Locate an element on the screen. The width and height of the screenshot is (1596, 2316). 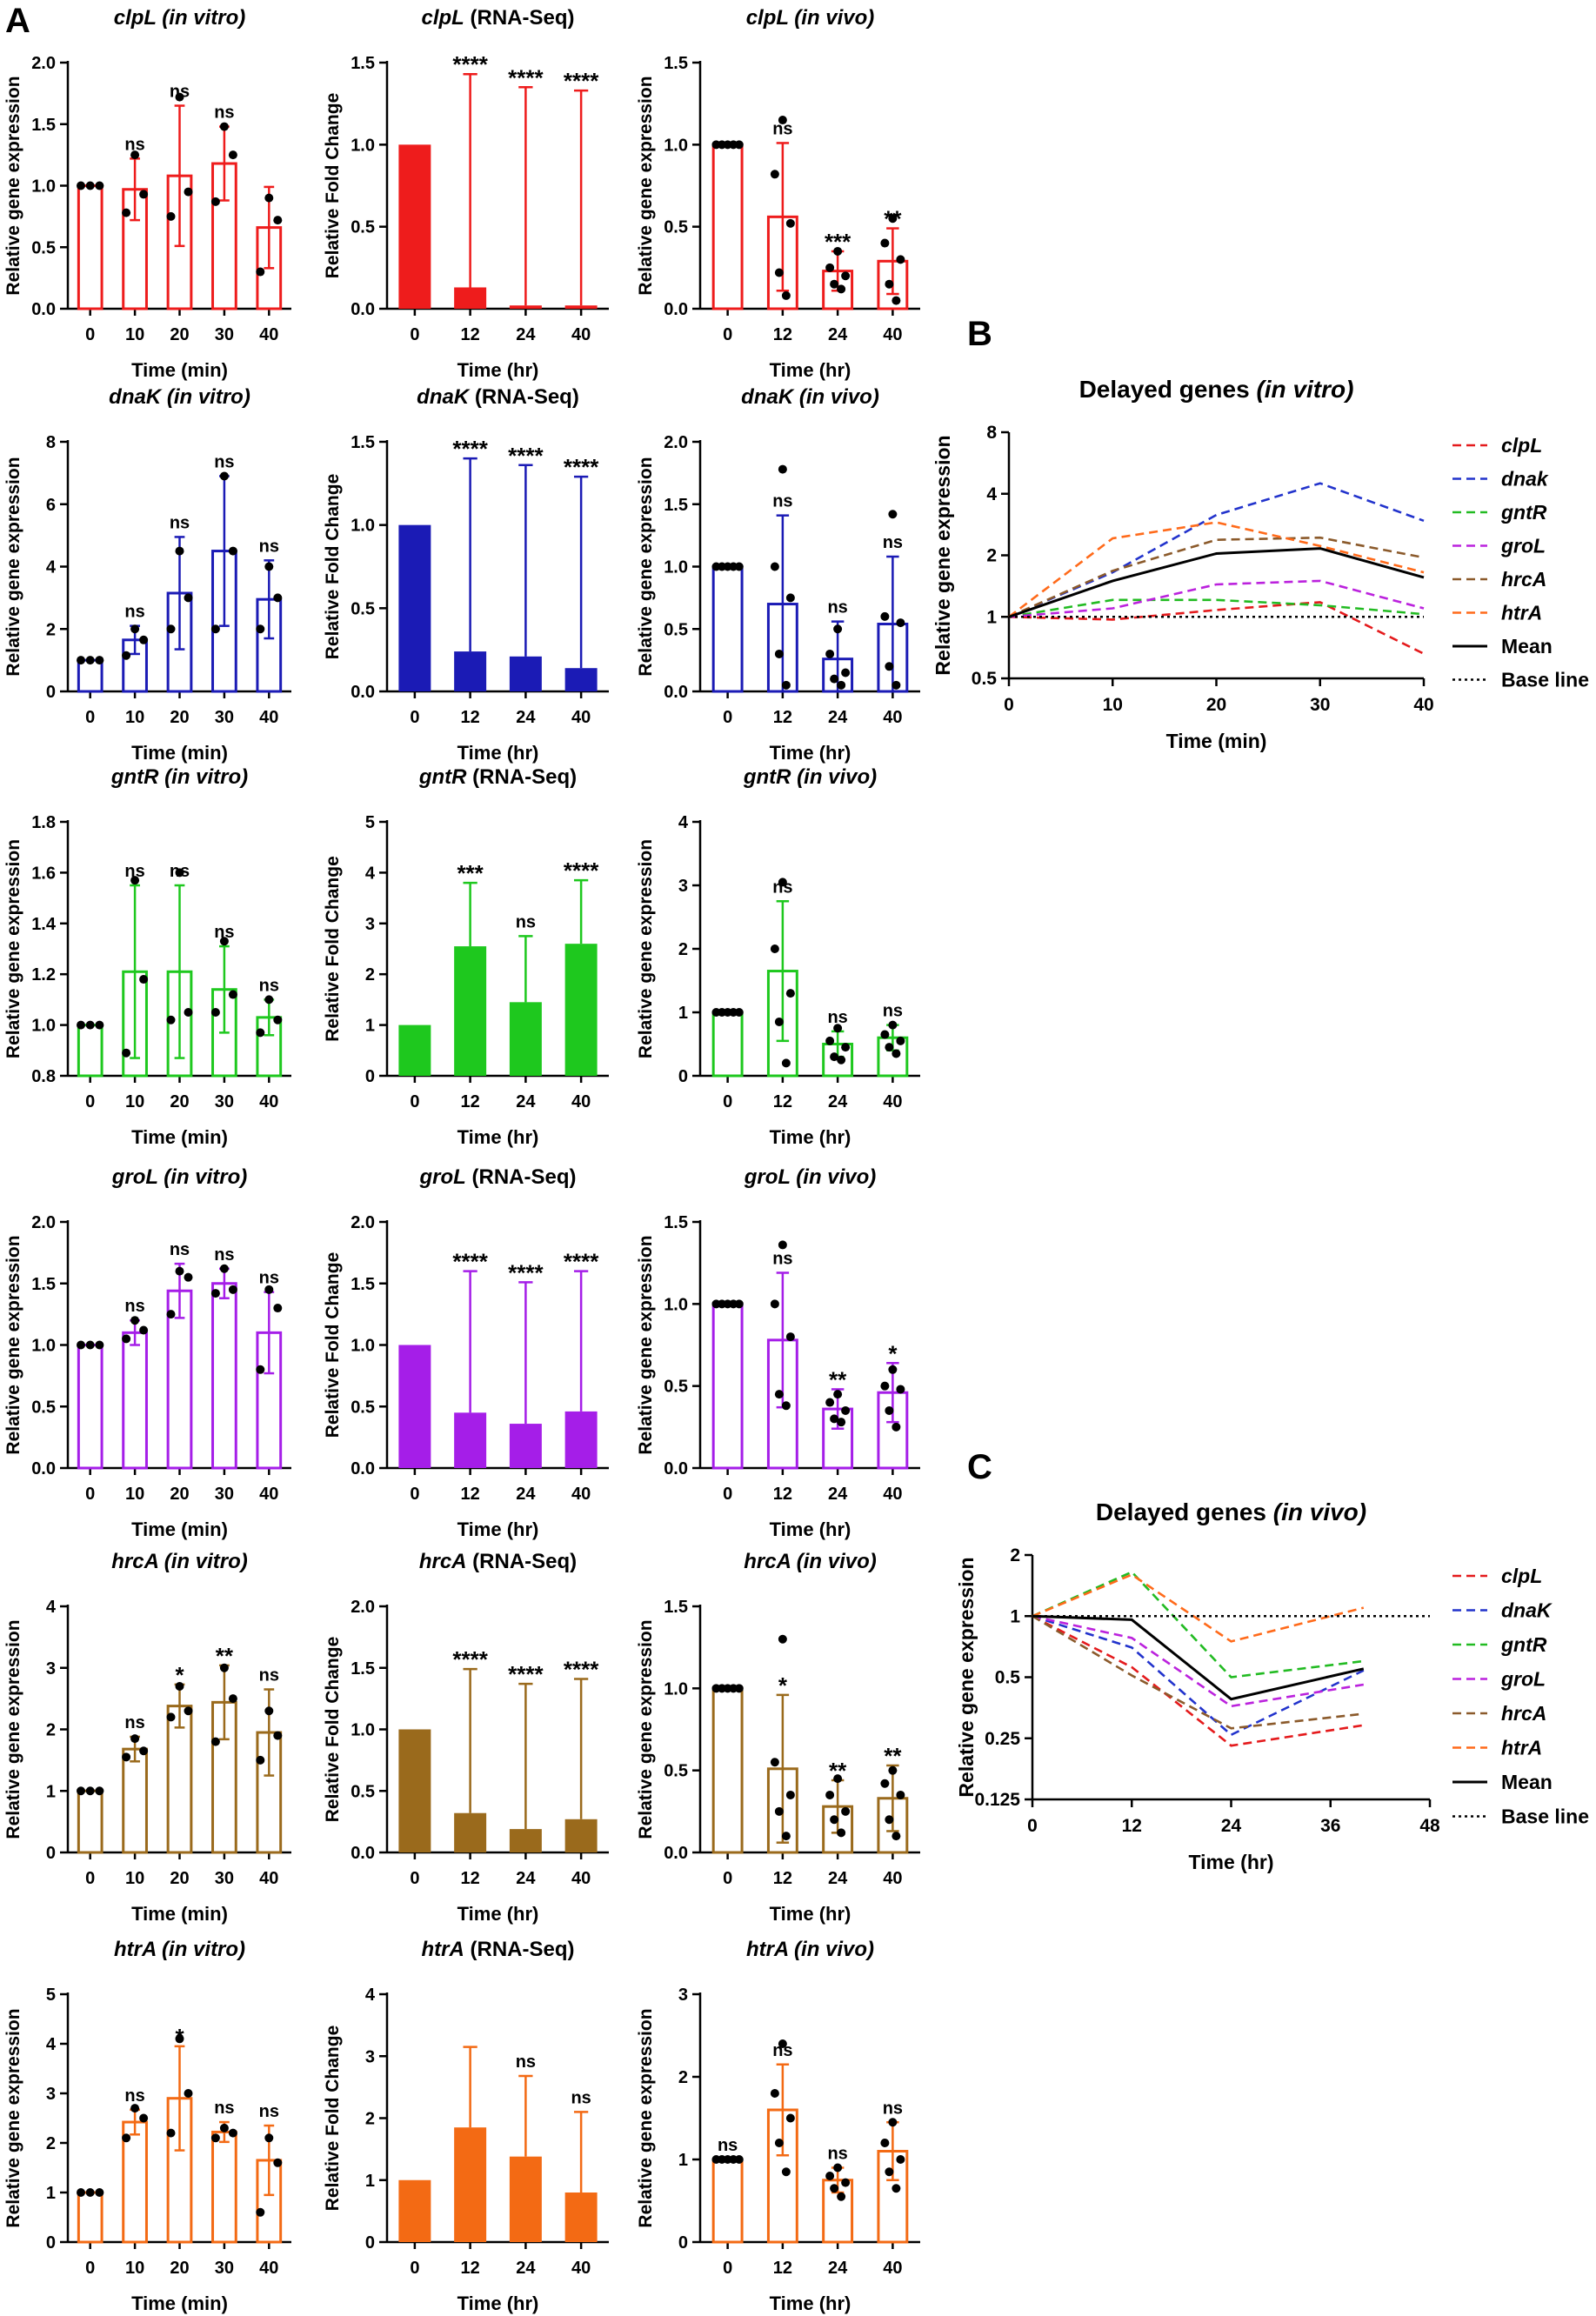
x-tick-label: 20 is located at coordinates (1216, 705).